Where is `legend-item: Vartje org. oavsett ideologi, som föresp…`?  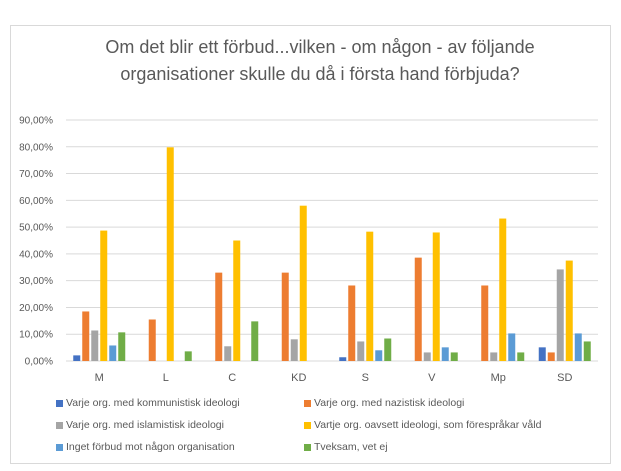 legend-item: Vartje org. oavsett ideologi, som föresp… is located at coordinates (422, 425).